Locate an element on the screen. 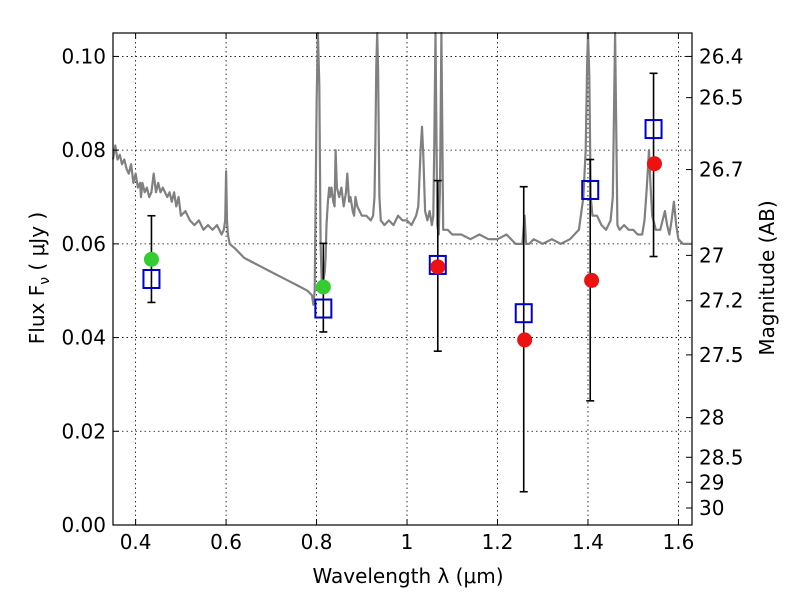 This screenshot has width=800, height=600. y-tick-label: 0.06 is located at coordinates (83, 244).